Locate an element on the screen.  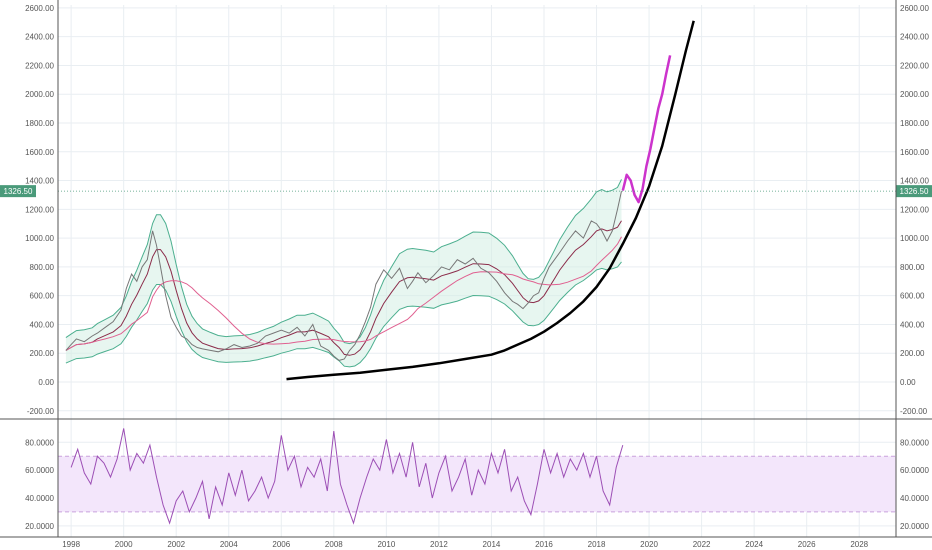
oscillator-band-fill is located at coordinates (477, 484).